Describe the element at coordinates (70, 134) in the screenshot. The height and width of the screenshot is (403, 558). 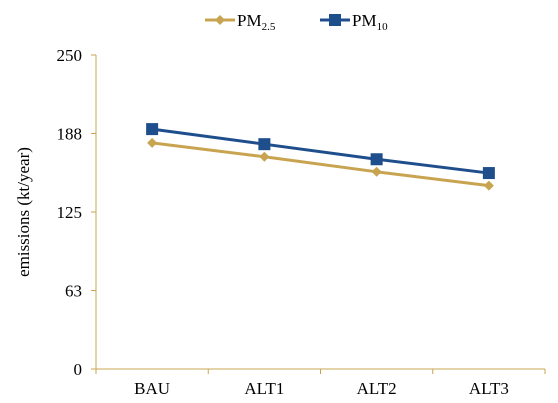
I see `y-tick-label: 188` at that location.